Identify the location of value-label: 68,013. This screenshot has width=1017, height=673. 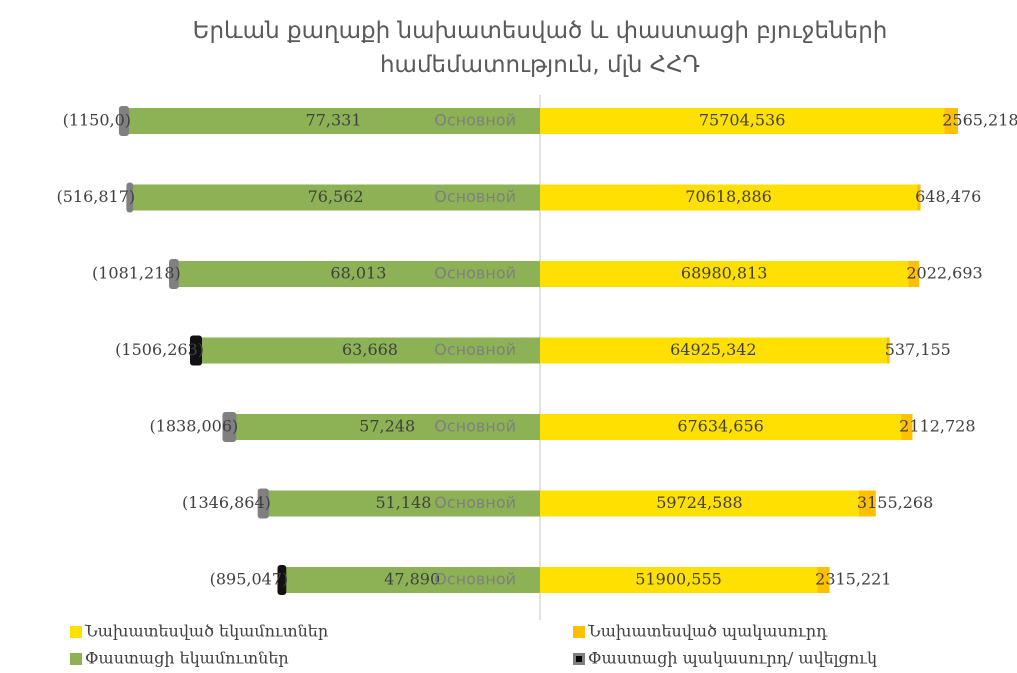
(358, 273).